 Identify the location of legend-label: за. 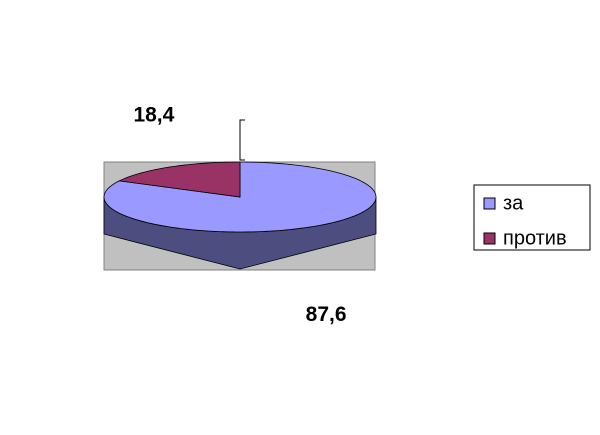
(513, 203).